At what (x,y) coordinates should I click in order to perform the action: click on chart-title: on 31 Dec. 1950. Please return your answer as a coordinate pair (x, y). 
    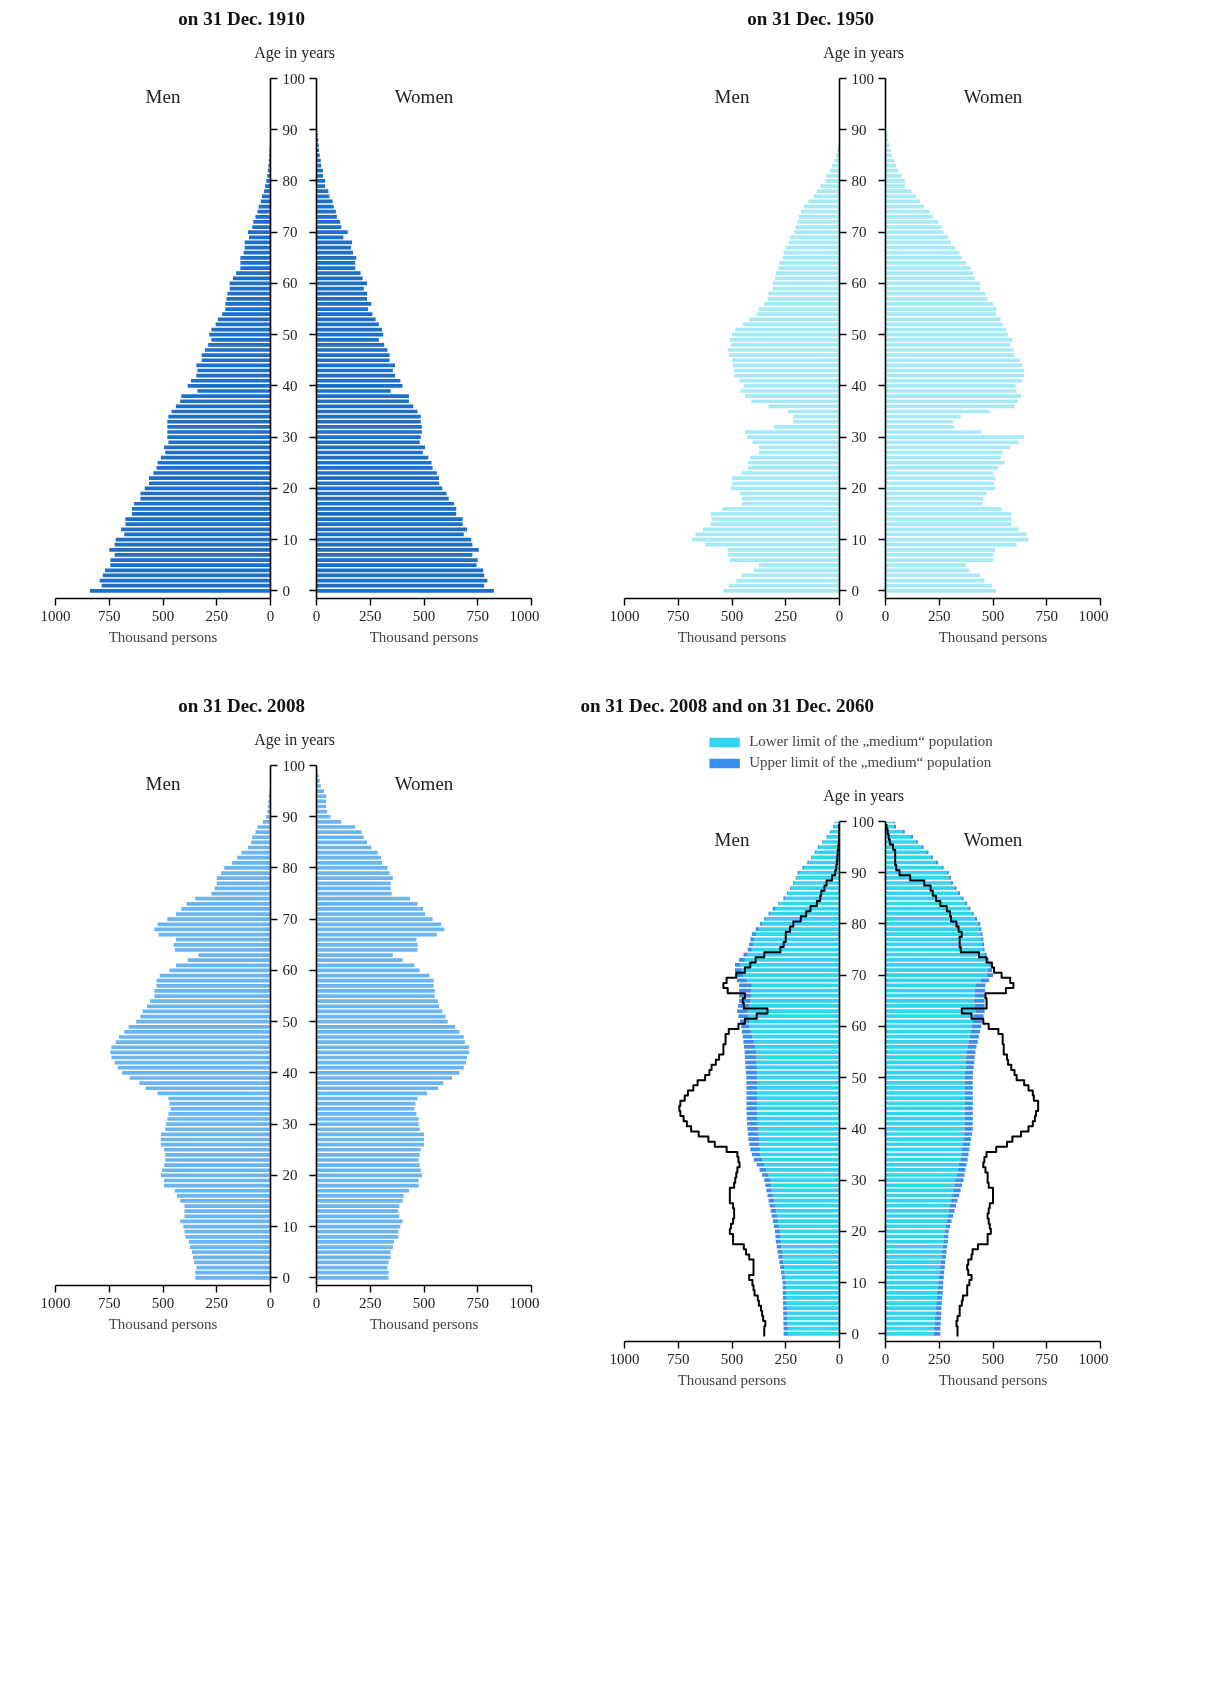
    Looking at the image, I should click on (810, 19).